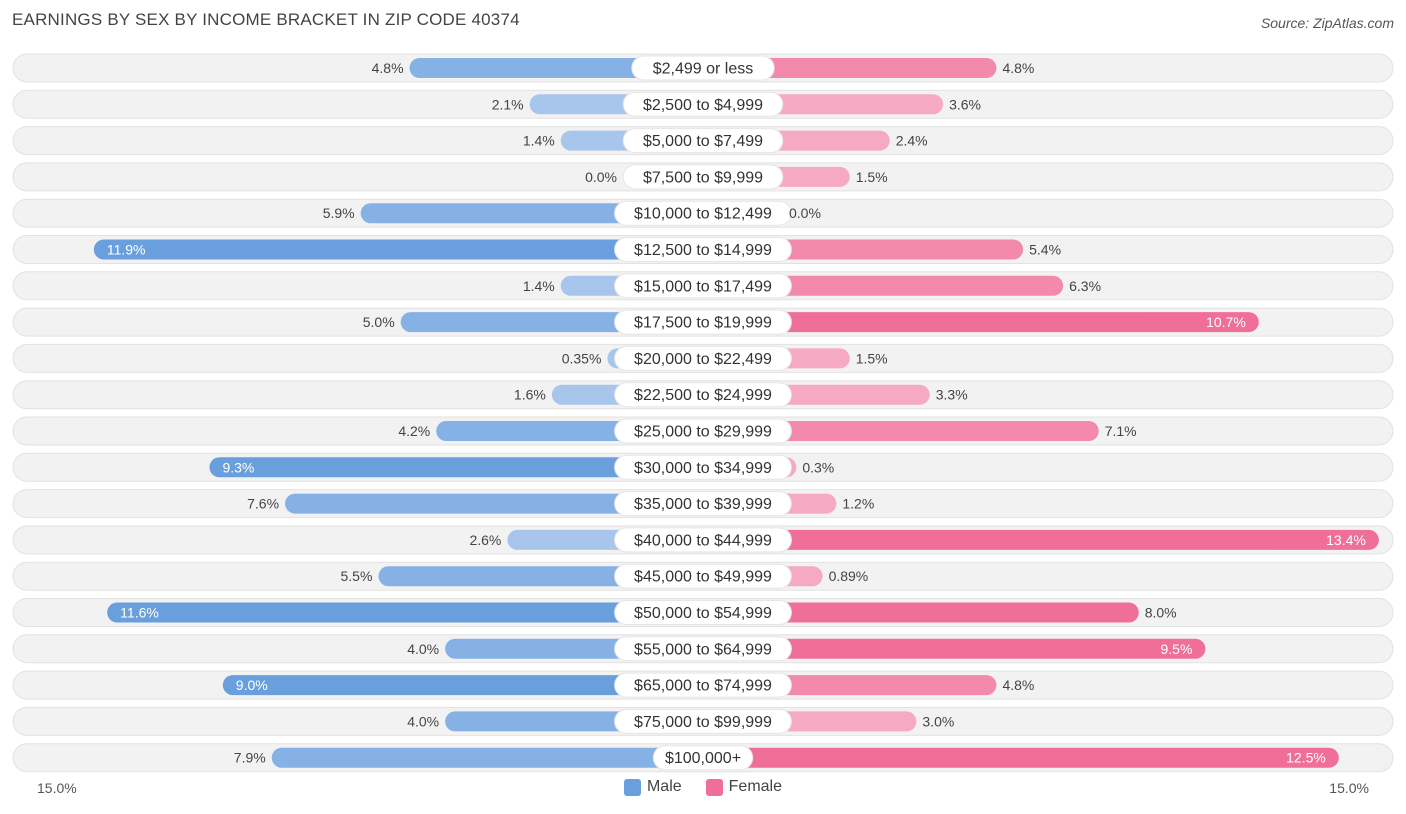 The height and width of the screenshot is (814, 1406). Describe the element at coordinates (126, 250) in the screenshot. I see `male-value-label: 11.9%` at that location.